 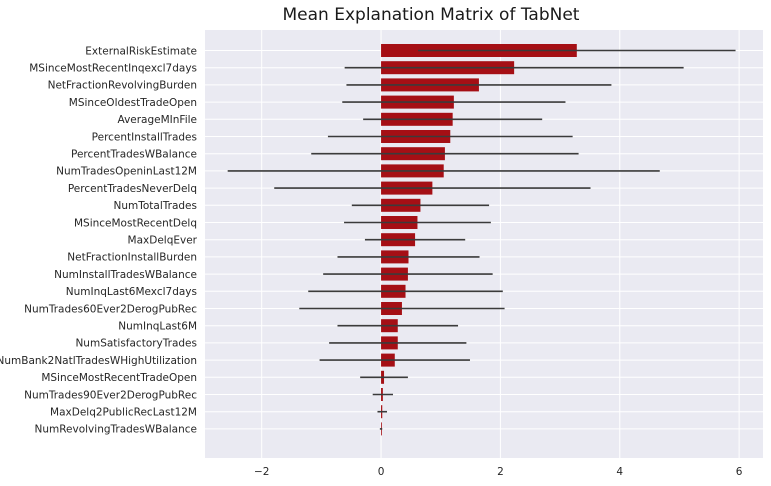 What do you see at coordinates (144, 137) in the screenshot?
I see `y-tick-label: PercentInstallTrades` at bounding box center [144, 137].